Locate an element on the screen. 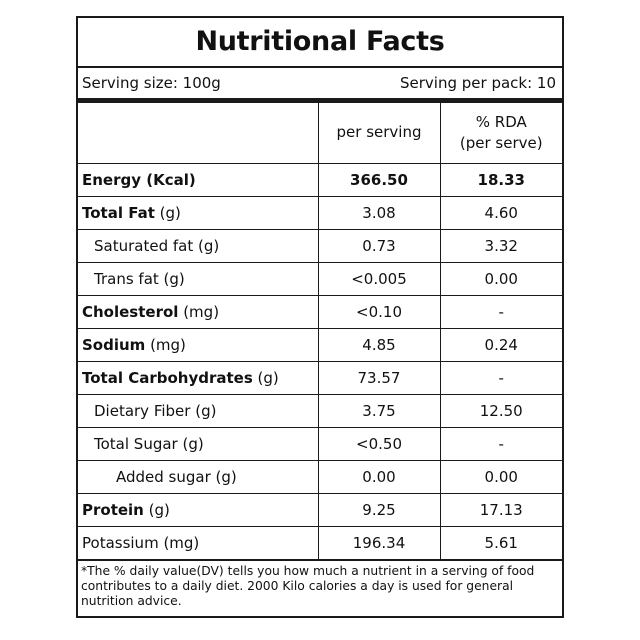 The height and width of the screenshot is (640, 640). nutrient-name: Added sugar (g) is located at coordinates (198, 476).